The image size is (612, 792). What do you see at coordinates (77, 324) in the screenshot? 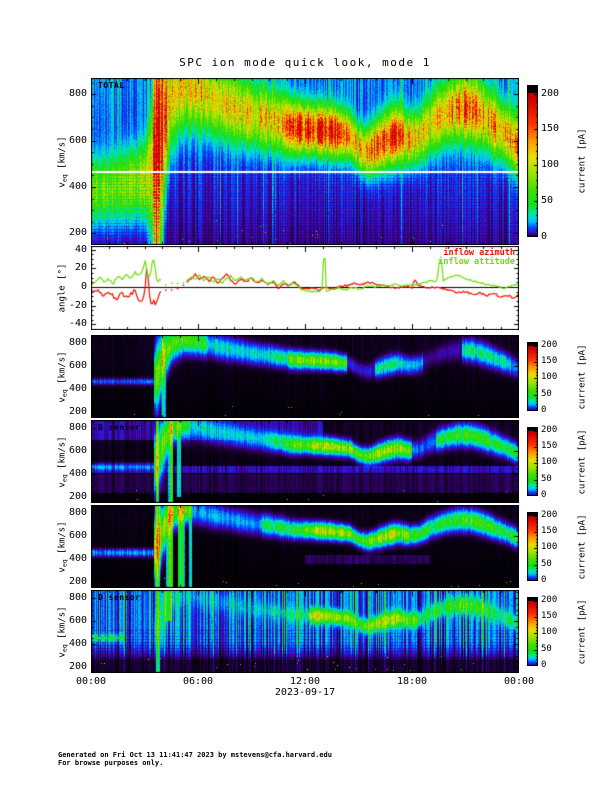
I see `y-tick-label: -40` at bounding box center [77, 324].